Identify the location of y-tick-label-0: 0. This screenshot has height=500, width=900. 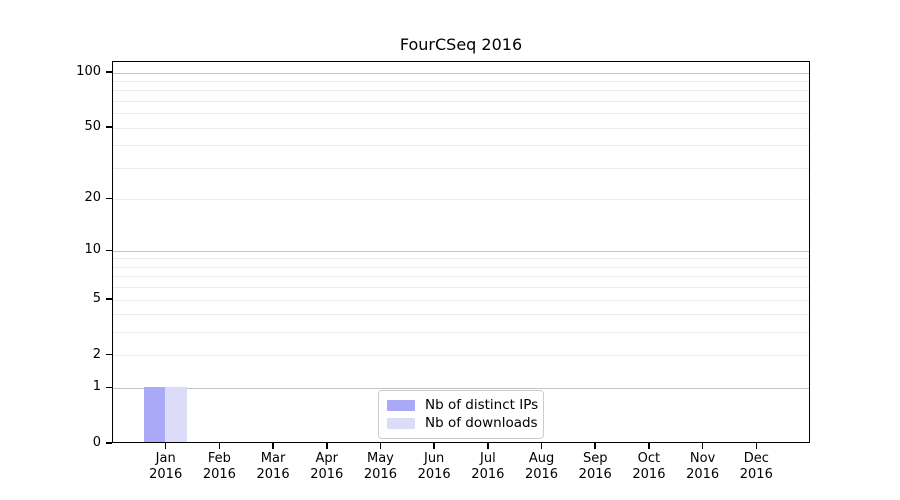
(96, 442).